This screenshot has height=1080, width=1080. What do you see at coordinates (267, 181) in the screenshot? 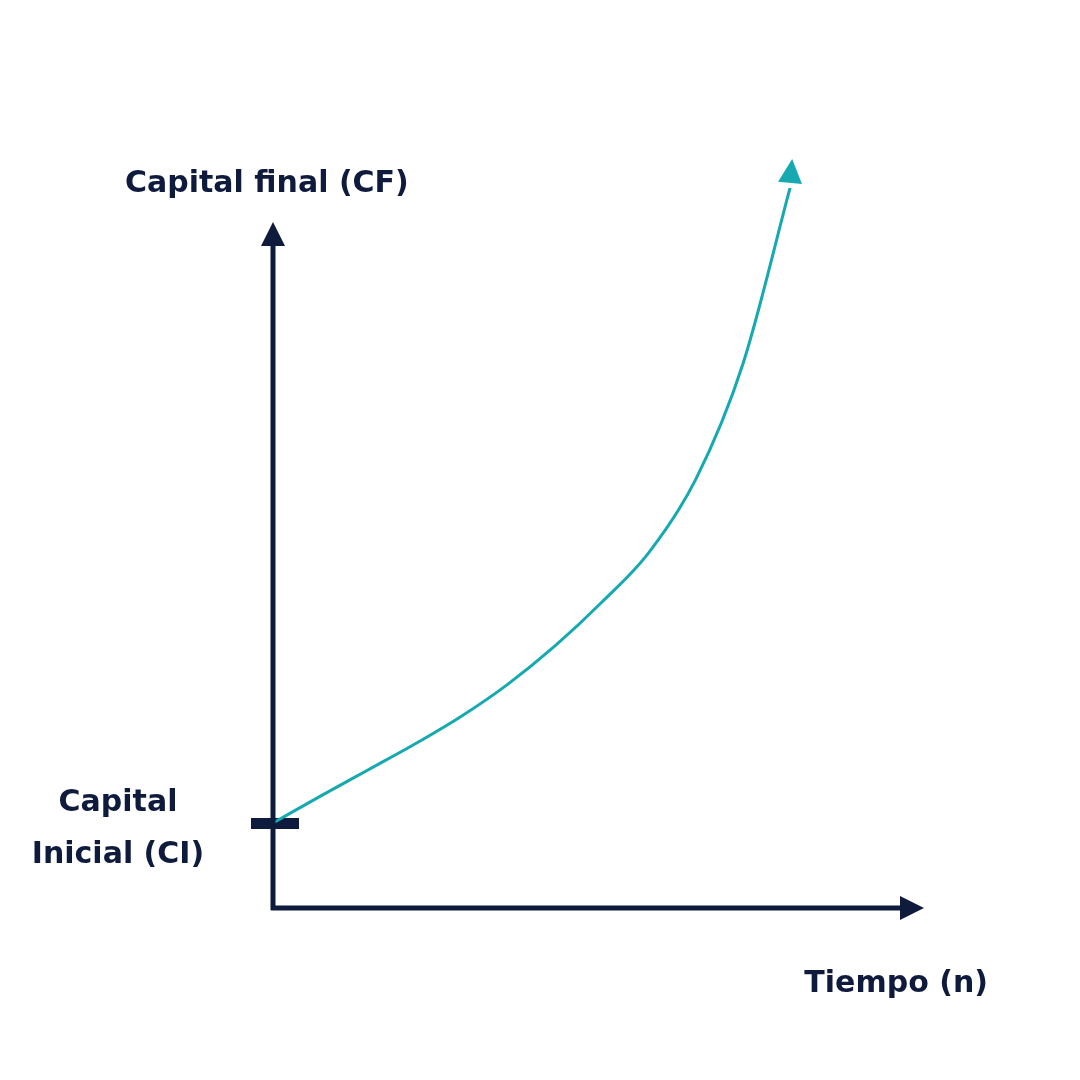
I see `y-axis-title: Capital final (CF)` at bounding box center [267, 181].